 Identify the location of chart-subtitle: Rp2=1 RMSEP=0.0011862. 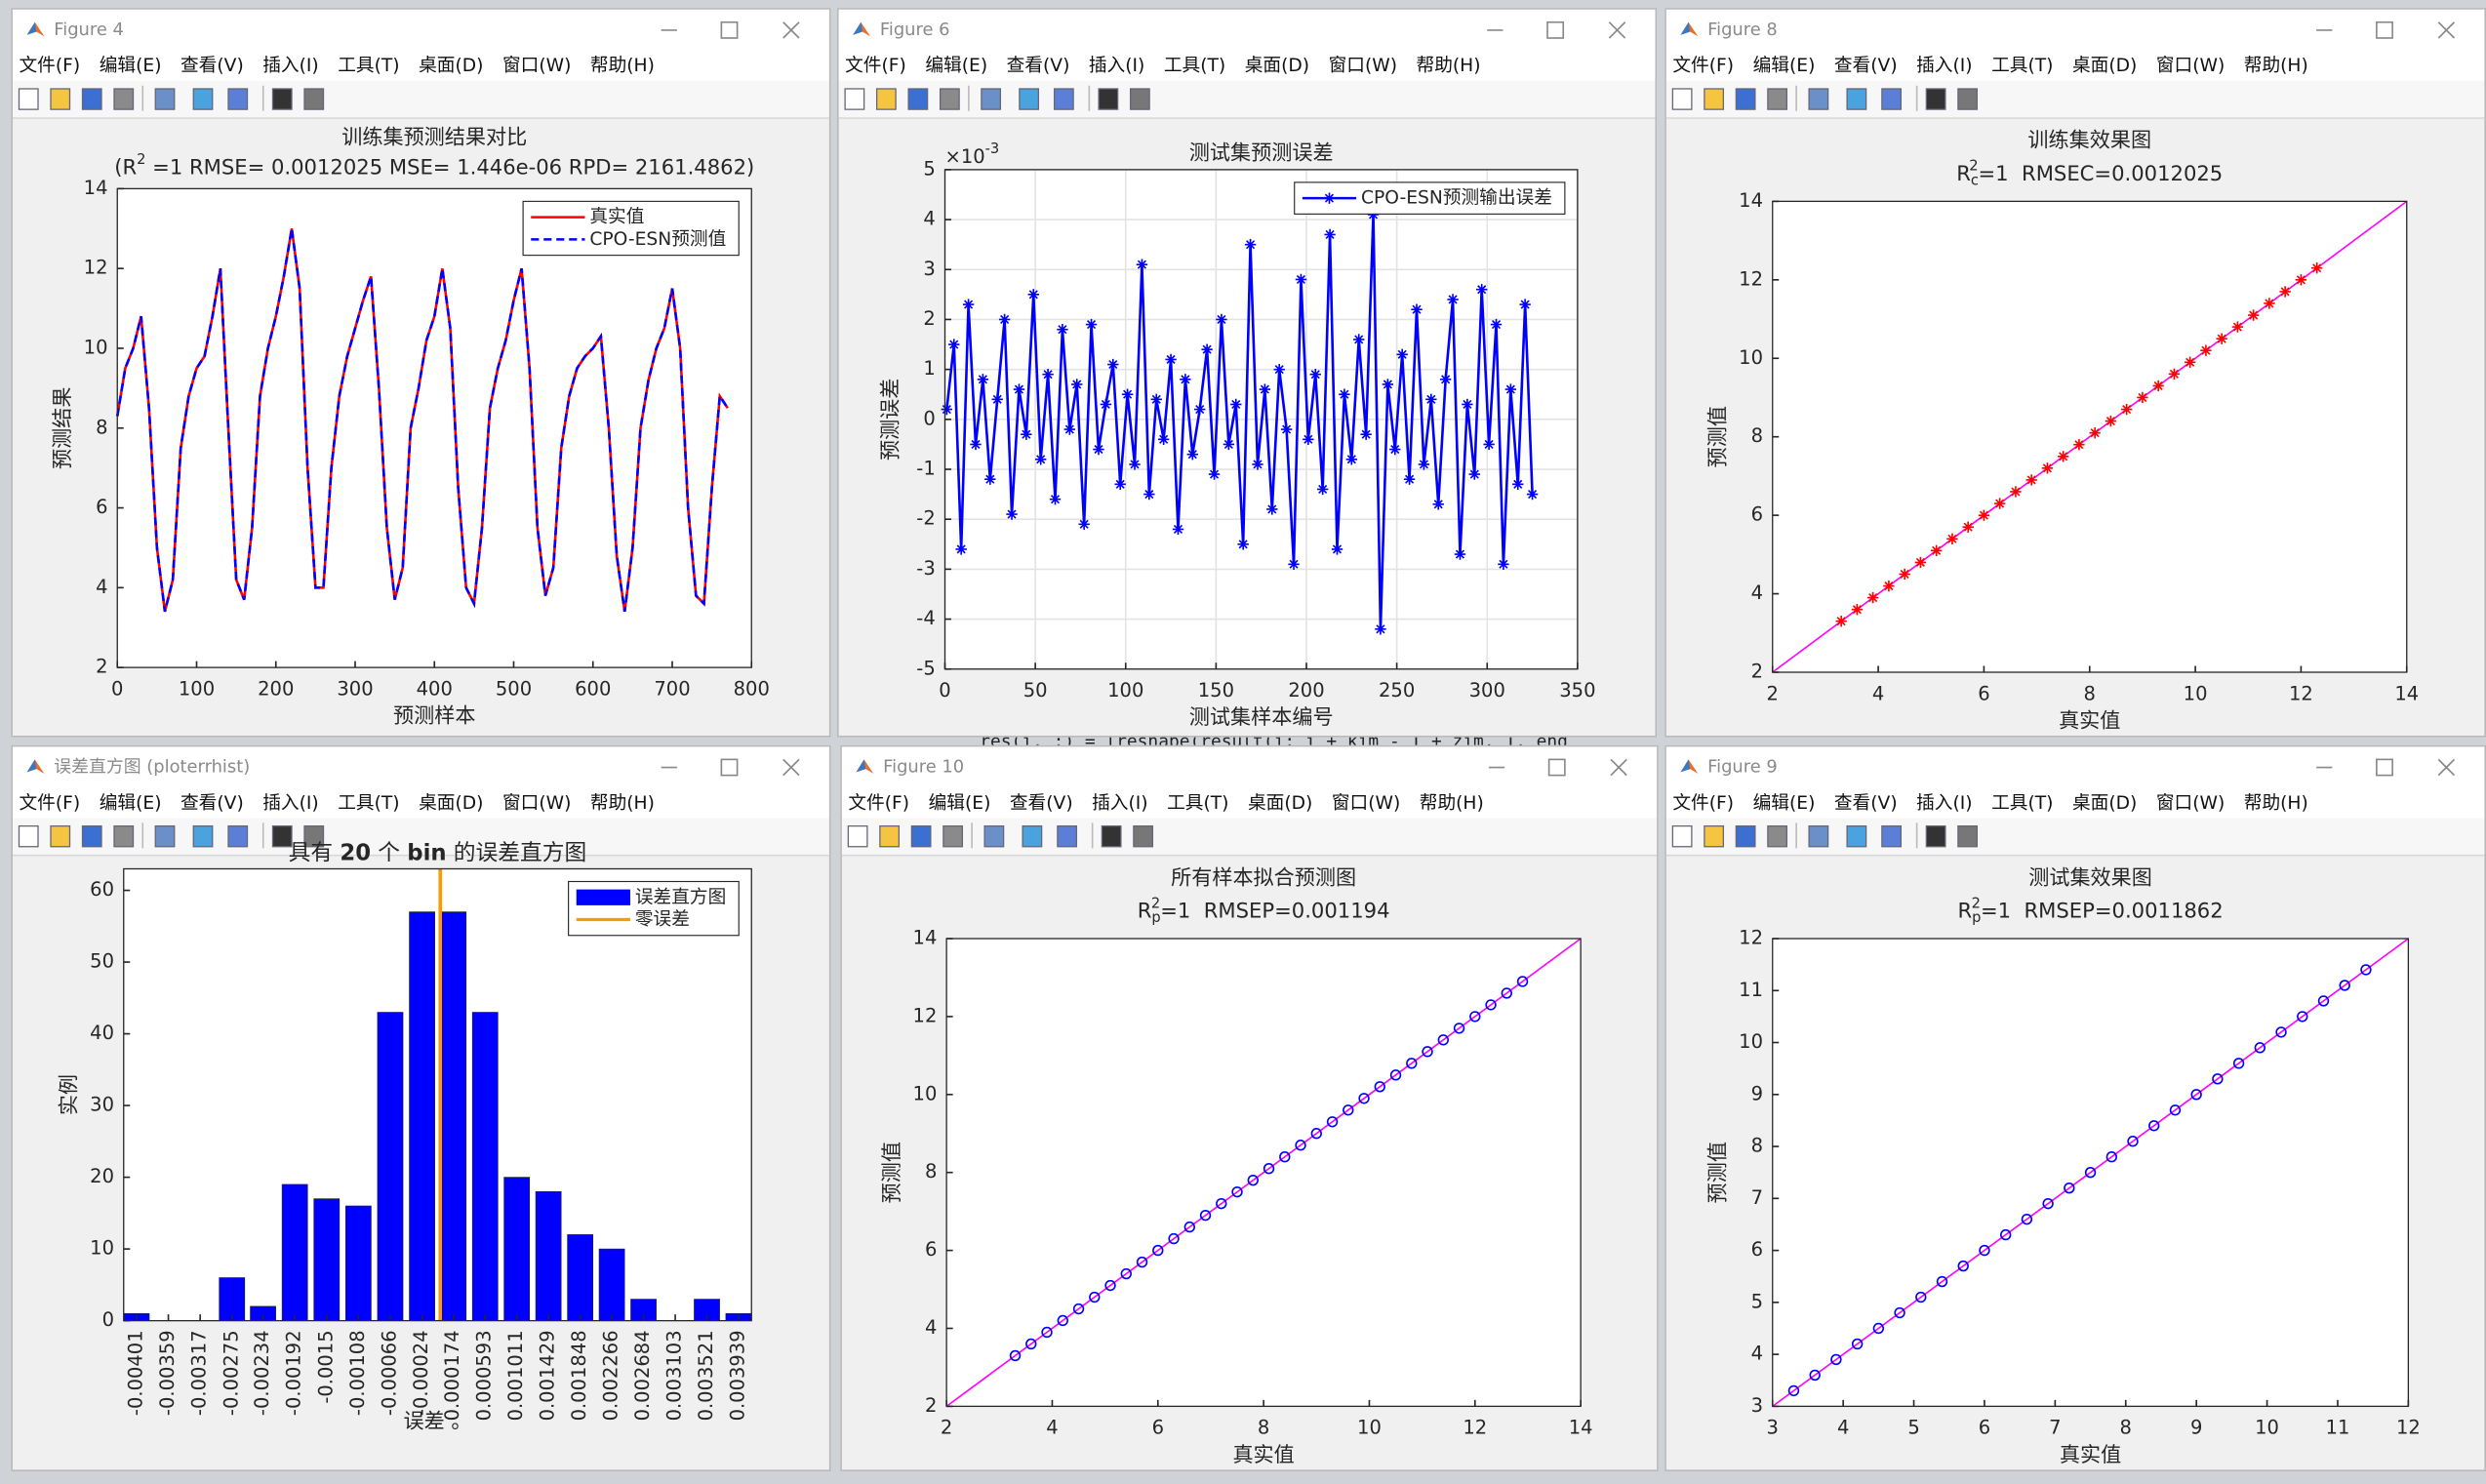
(2090, 910).